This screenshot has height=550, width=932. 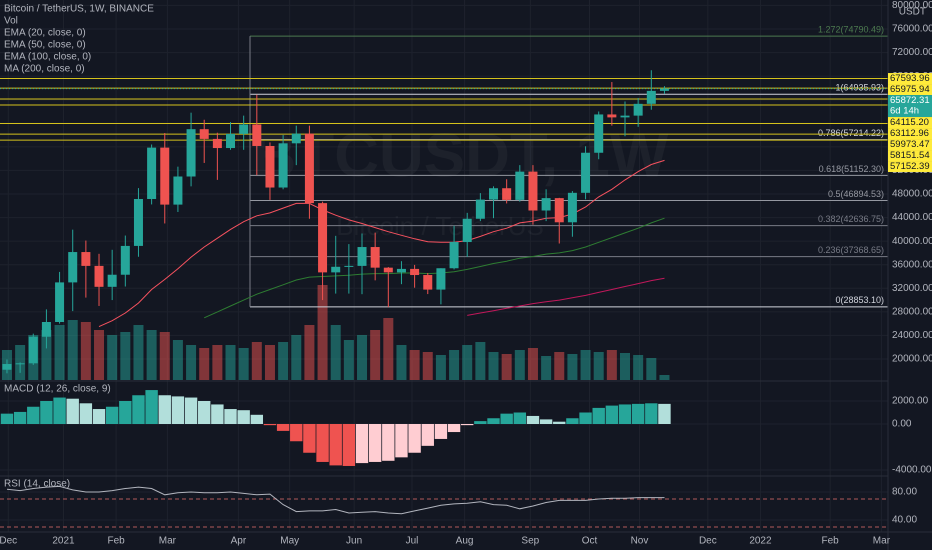 I want to click on x-tick-label: Jul, so click(x=412, y=541).